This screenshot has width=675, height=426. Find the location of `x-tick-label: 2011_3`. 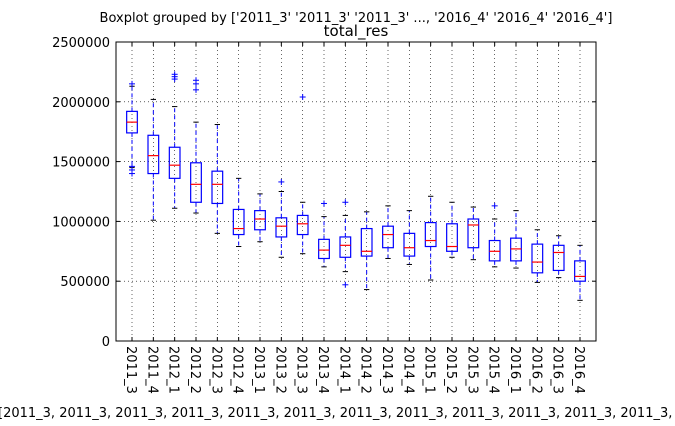

x-tick-label: 2011_3 is located at coordinates (130, 370).